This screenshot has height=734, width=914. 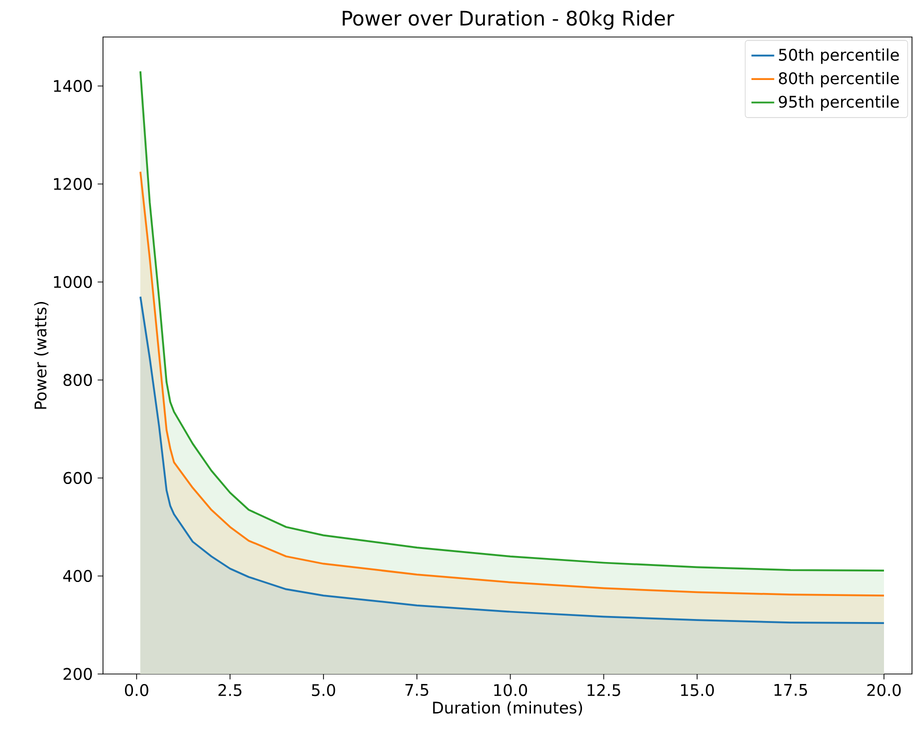 I want to click on y-tick-label: 1200, so click(x=73, y=184).